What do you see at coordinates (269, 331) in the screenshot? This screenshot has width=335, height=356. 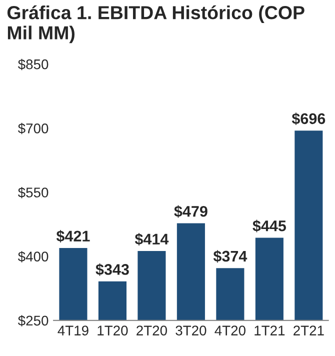 I see `x-tick-label: 1T21` at bounding box center [269, 331].